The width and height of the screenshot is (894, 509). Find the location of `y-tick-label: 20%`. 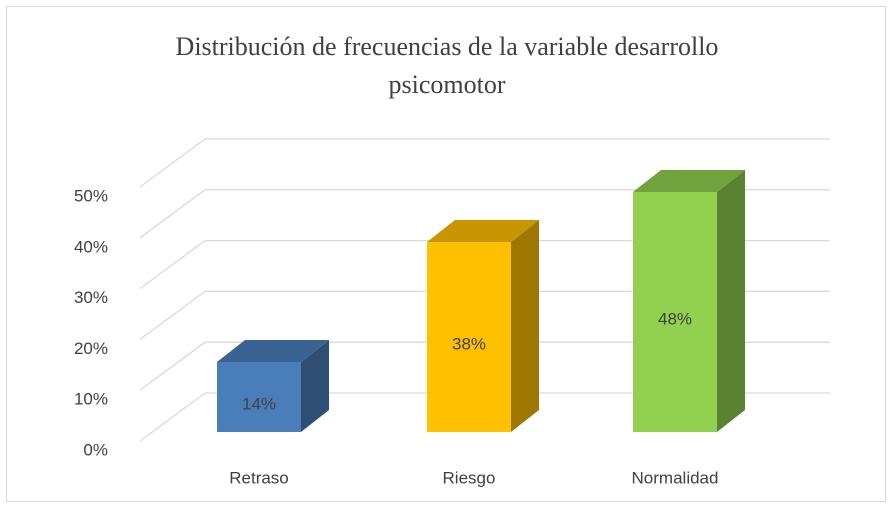

y-tick-label: 20% is located at coordinates (91, 348).